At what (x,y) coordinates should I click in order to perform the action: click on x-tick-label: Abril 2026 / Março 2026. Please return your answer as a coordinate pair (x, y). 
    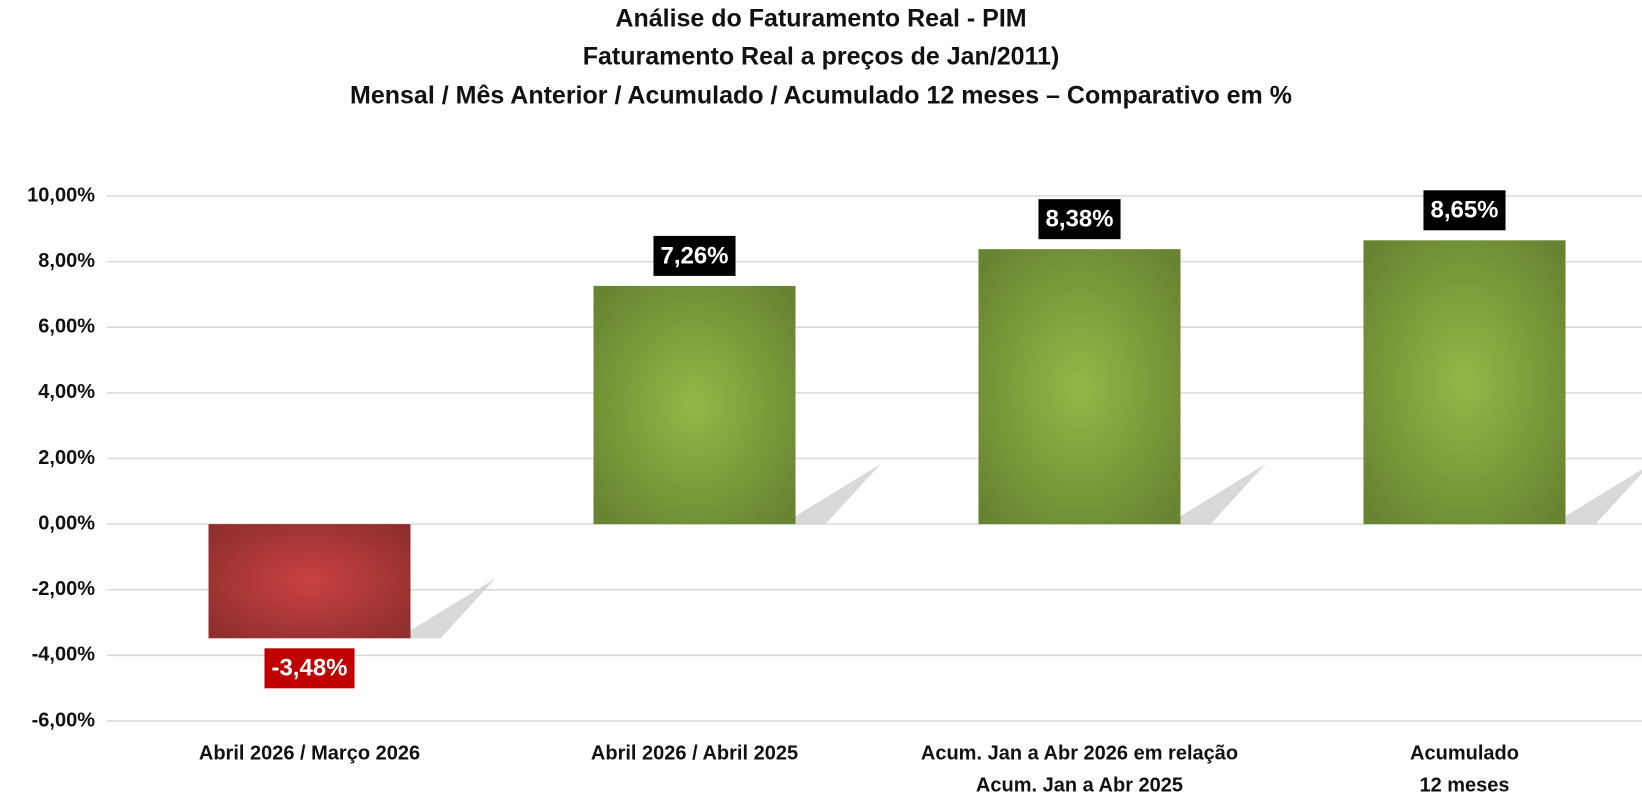
    Looking at the image, I should click on (309, 753).